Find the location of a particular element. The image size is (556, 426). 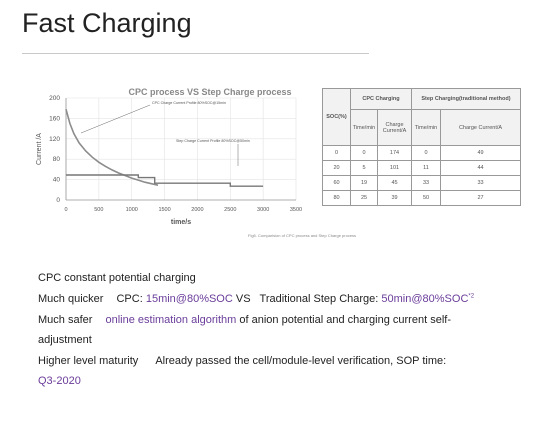

table-cell: 44 is located at coordinates (480, 168).